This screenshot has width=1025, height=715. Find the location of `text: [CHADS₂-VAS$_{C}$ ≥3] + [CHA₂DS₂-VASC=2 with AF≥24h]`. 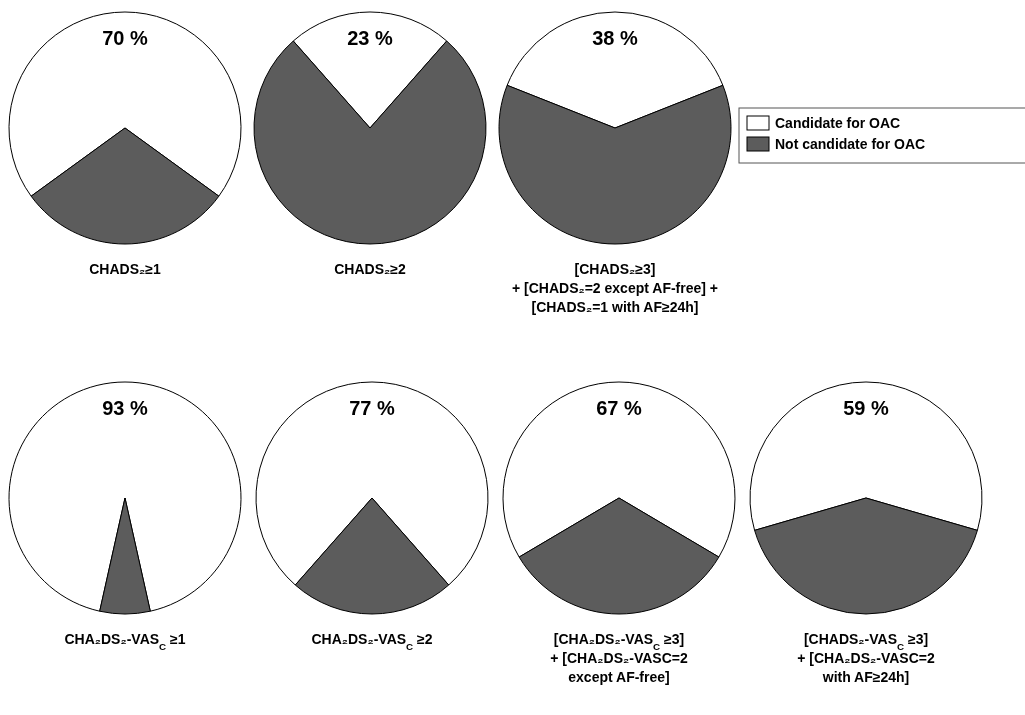

text: [CHADS₂-VAS$_{C}$ ≥3] + [CHA₂DS₂-VASC=2 with AF≥24h] is located at coordinates (866, 658).